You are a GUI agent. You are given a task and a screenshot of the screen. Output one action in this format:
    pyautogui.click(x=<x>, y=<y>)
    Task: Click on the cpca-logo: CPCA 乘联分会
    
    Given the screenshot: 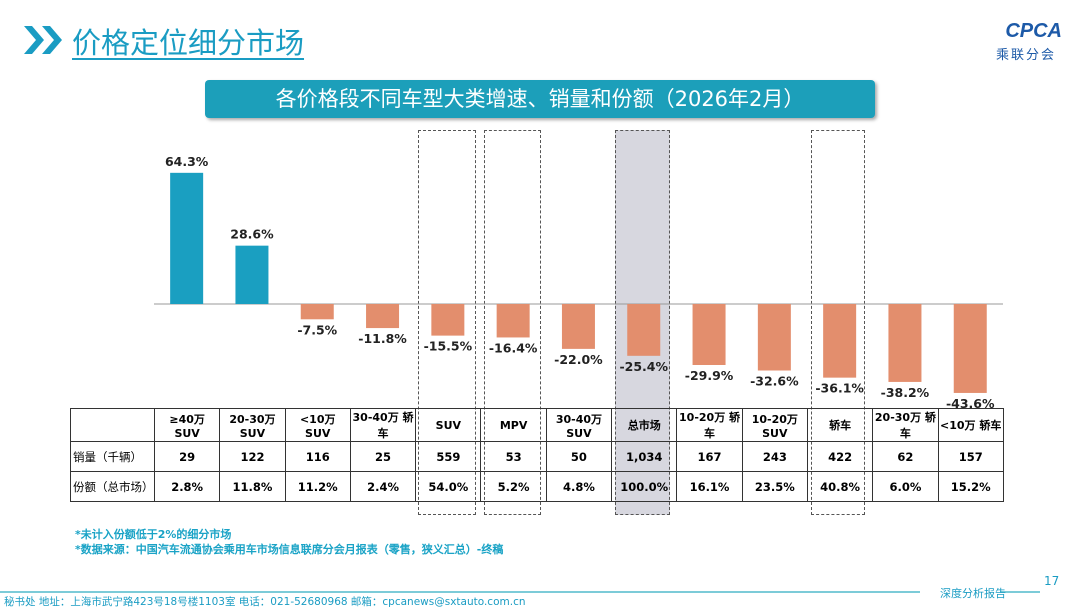 What is the action you would take?
    pyautogui.click(x=1028, y=41)
    